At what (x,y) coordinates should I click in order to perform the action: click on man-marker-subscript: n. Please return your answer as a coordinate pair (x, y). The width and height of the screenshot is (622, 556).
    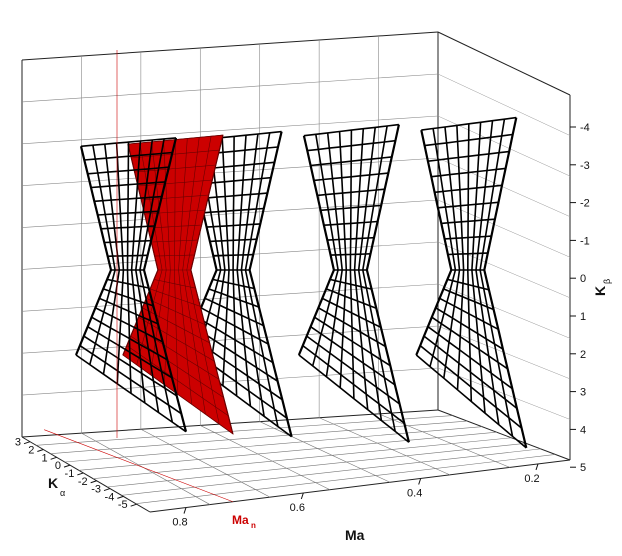
    Looking at the image, I should click on (253, 525).